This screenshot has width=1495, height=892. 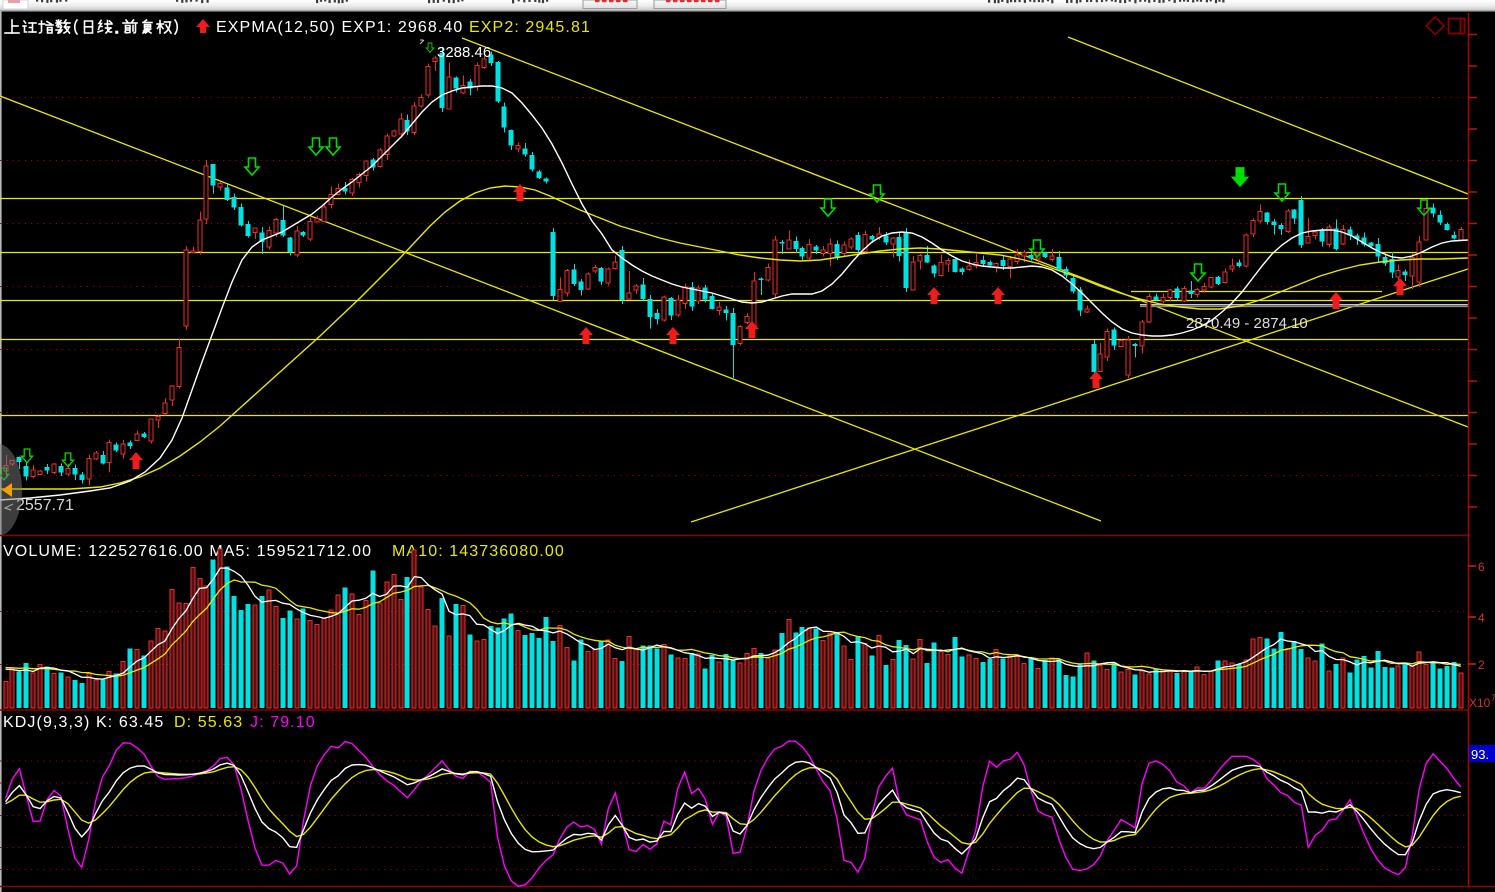 What do you see at coordinates (464, 52) in the screenshot?
I see `svg-text: 3288.46` at bounding box center [464, 52].